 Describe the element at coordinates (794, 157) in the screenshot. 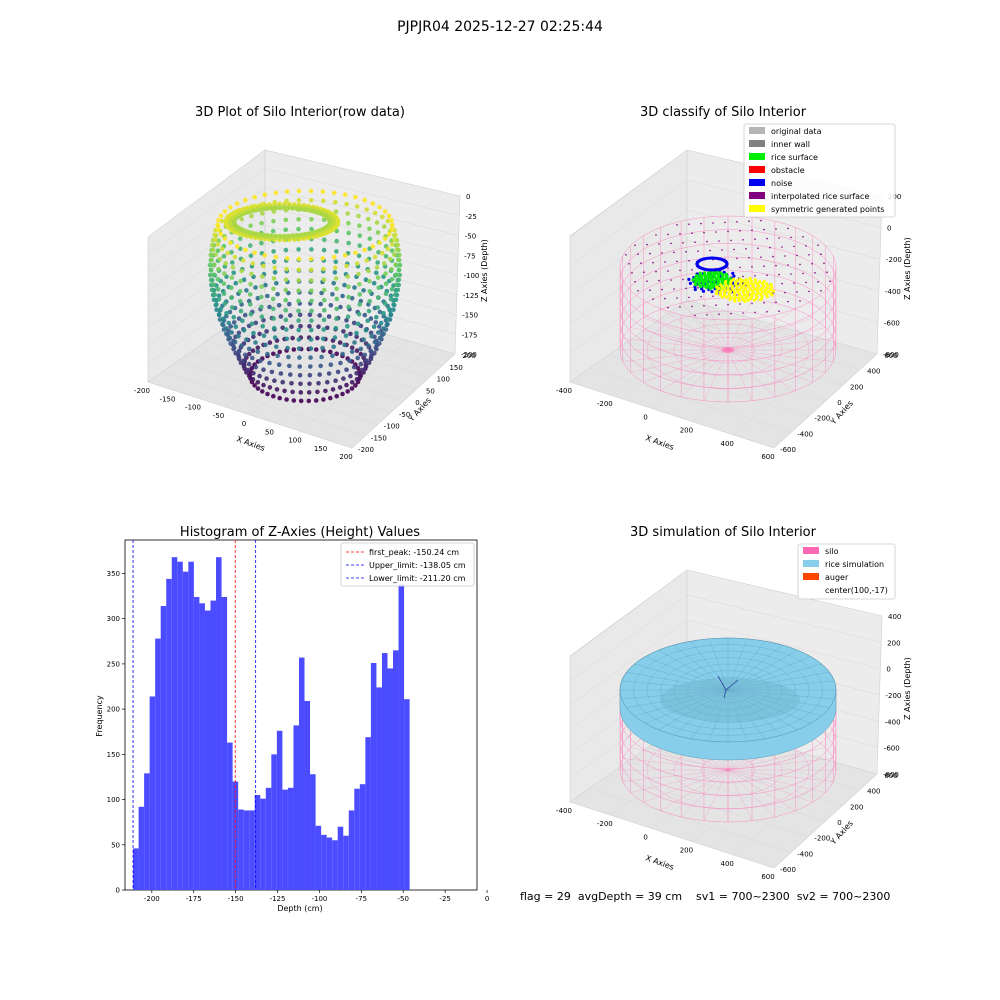

I see `classify-legend-label: rice surface` at that location.